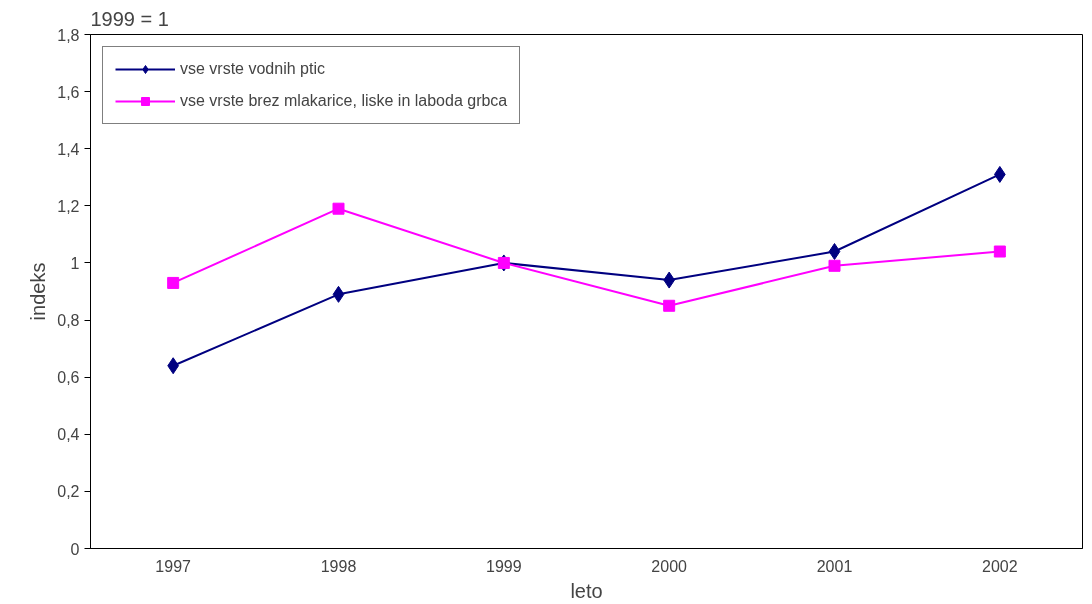  What do you see at coordinates (1000, 566) in the screenshot?
I see `x-tick-label: 2002` at bounding box center [1000, 566].